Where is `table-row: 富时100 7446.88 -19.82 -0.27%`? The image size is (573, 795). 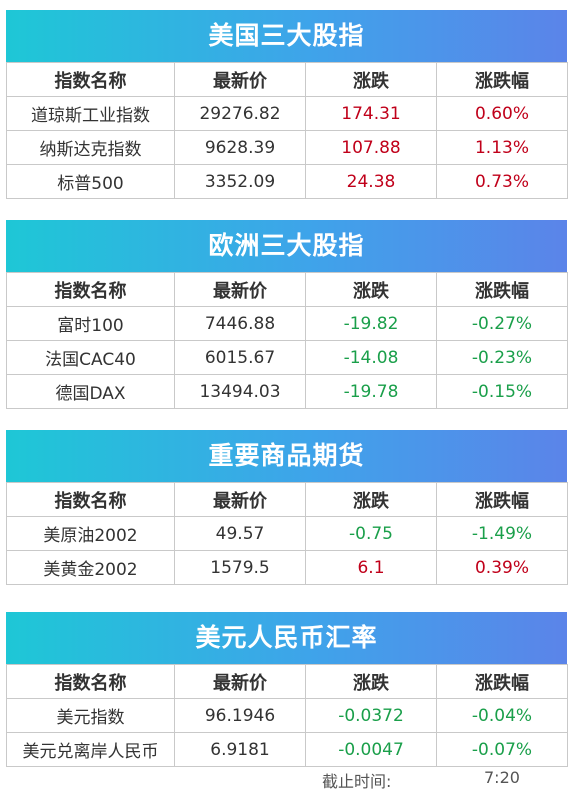 table-row: 富时100 7446.88 -19.82 -0.27% is located at coordinates (287, 323).